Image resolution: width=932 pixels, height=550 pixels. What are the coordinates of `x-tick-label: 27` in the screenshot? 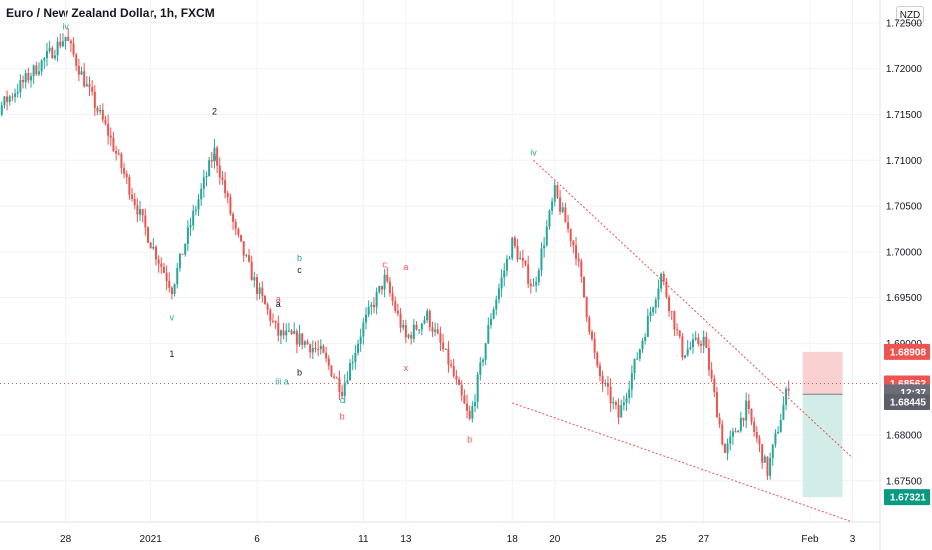 It's located at (704, 539).